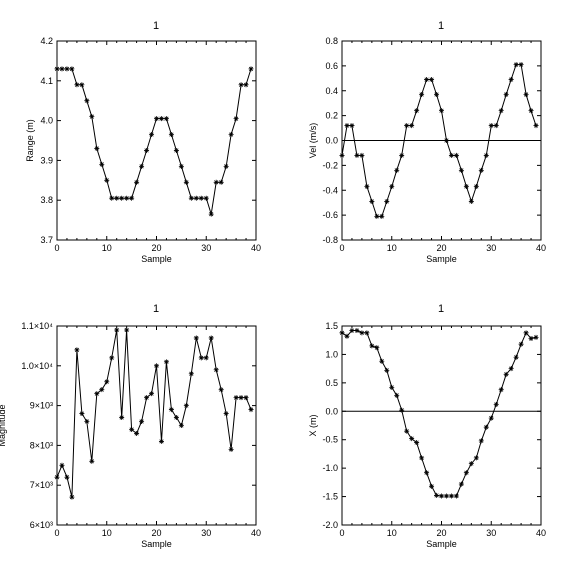 The width and height of the screenshot is (570, 567). What do you see at coordinates (154, 413) in the screenshot?
I see `series-line` at bounding box center [154, 413].